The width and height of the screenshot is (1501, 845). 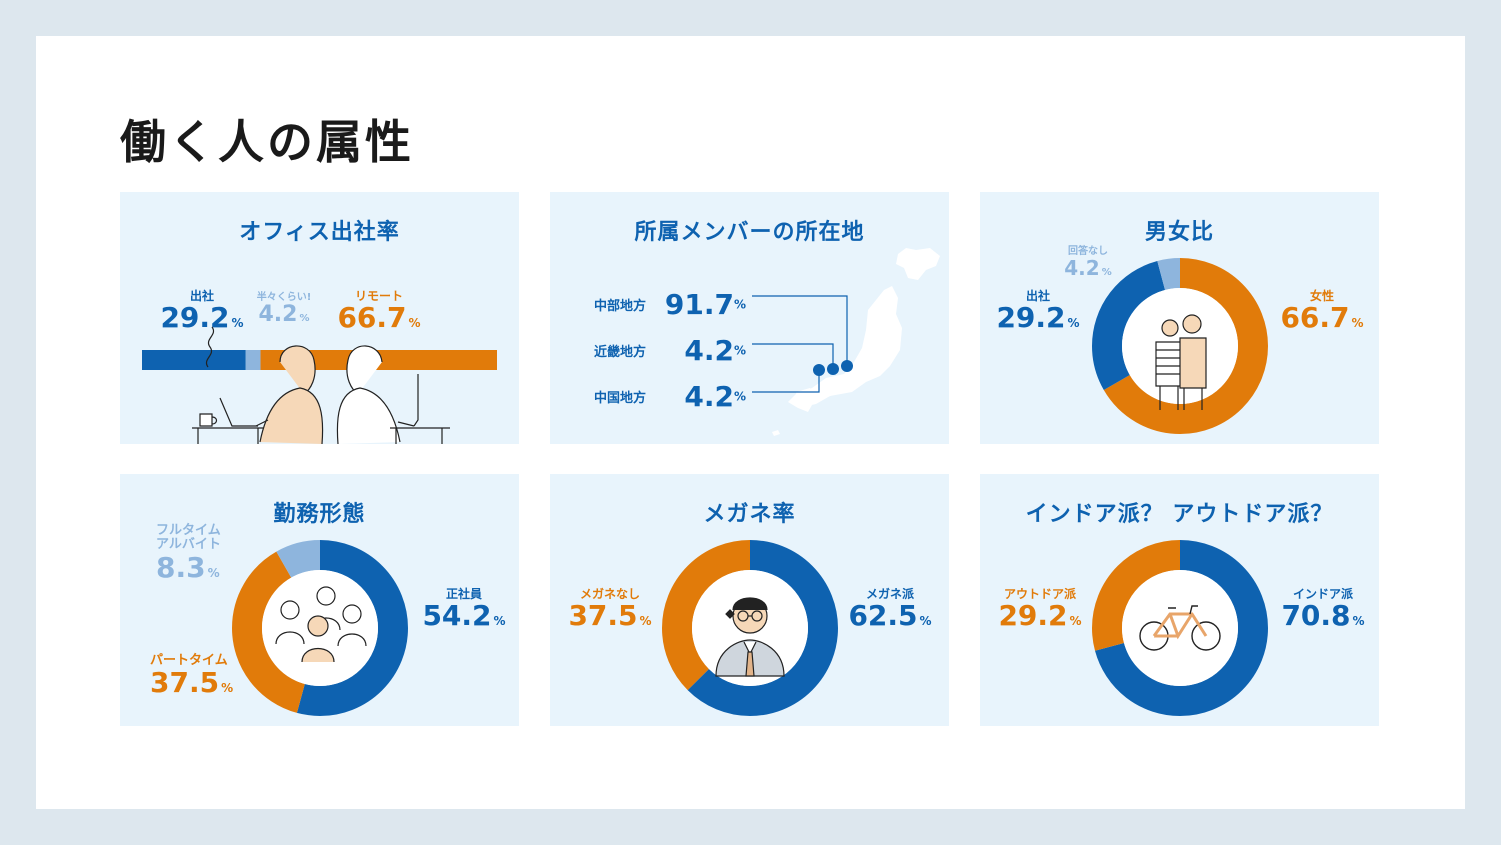 I want to click on japan-map, so click(x=856, y=342).